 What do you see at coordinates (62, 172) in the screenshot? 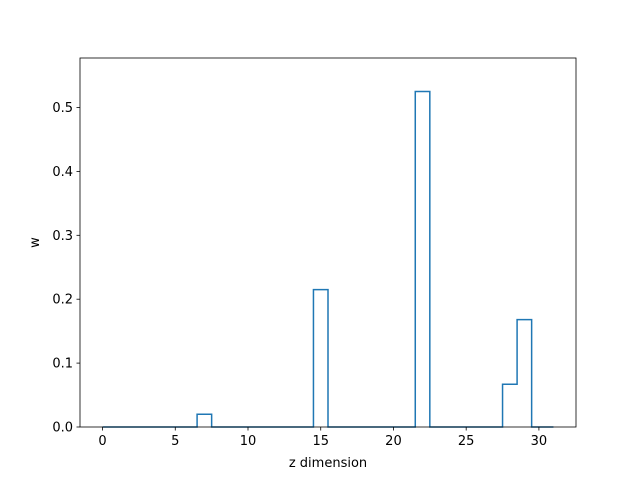
I see `y-tick-label: 0.4` at bounding box center [62, 172].